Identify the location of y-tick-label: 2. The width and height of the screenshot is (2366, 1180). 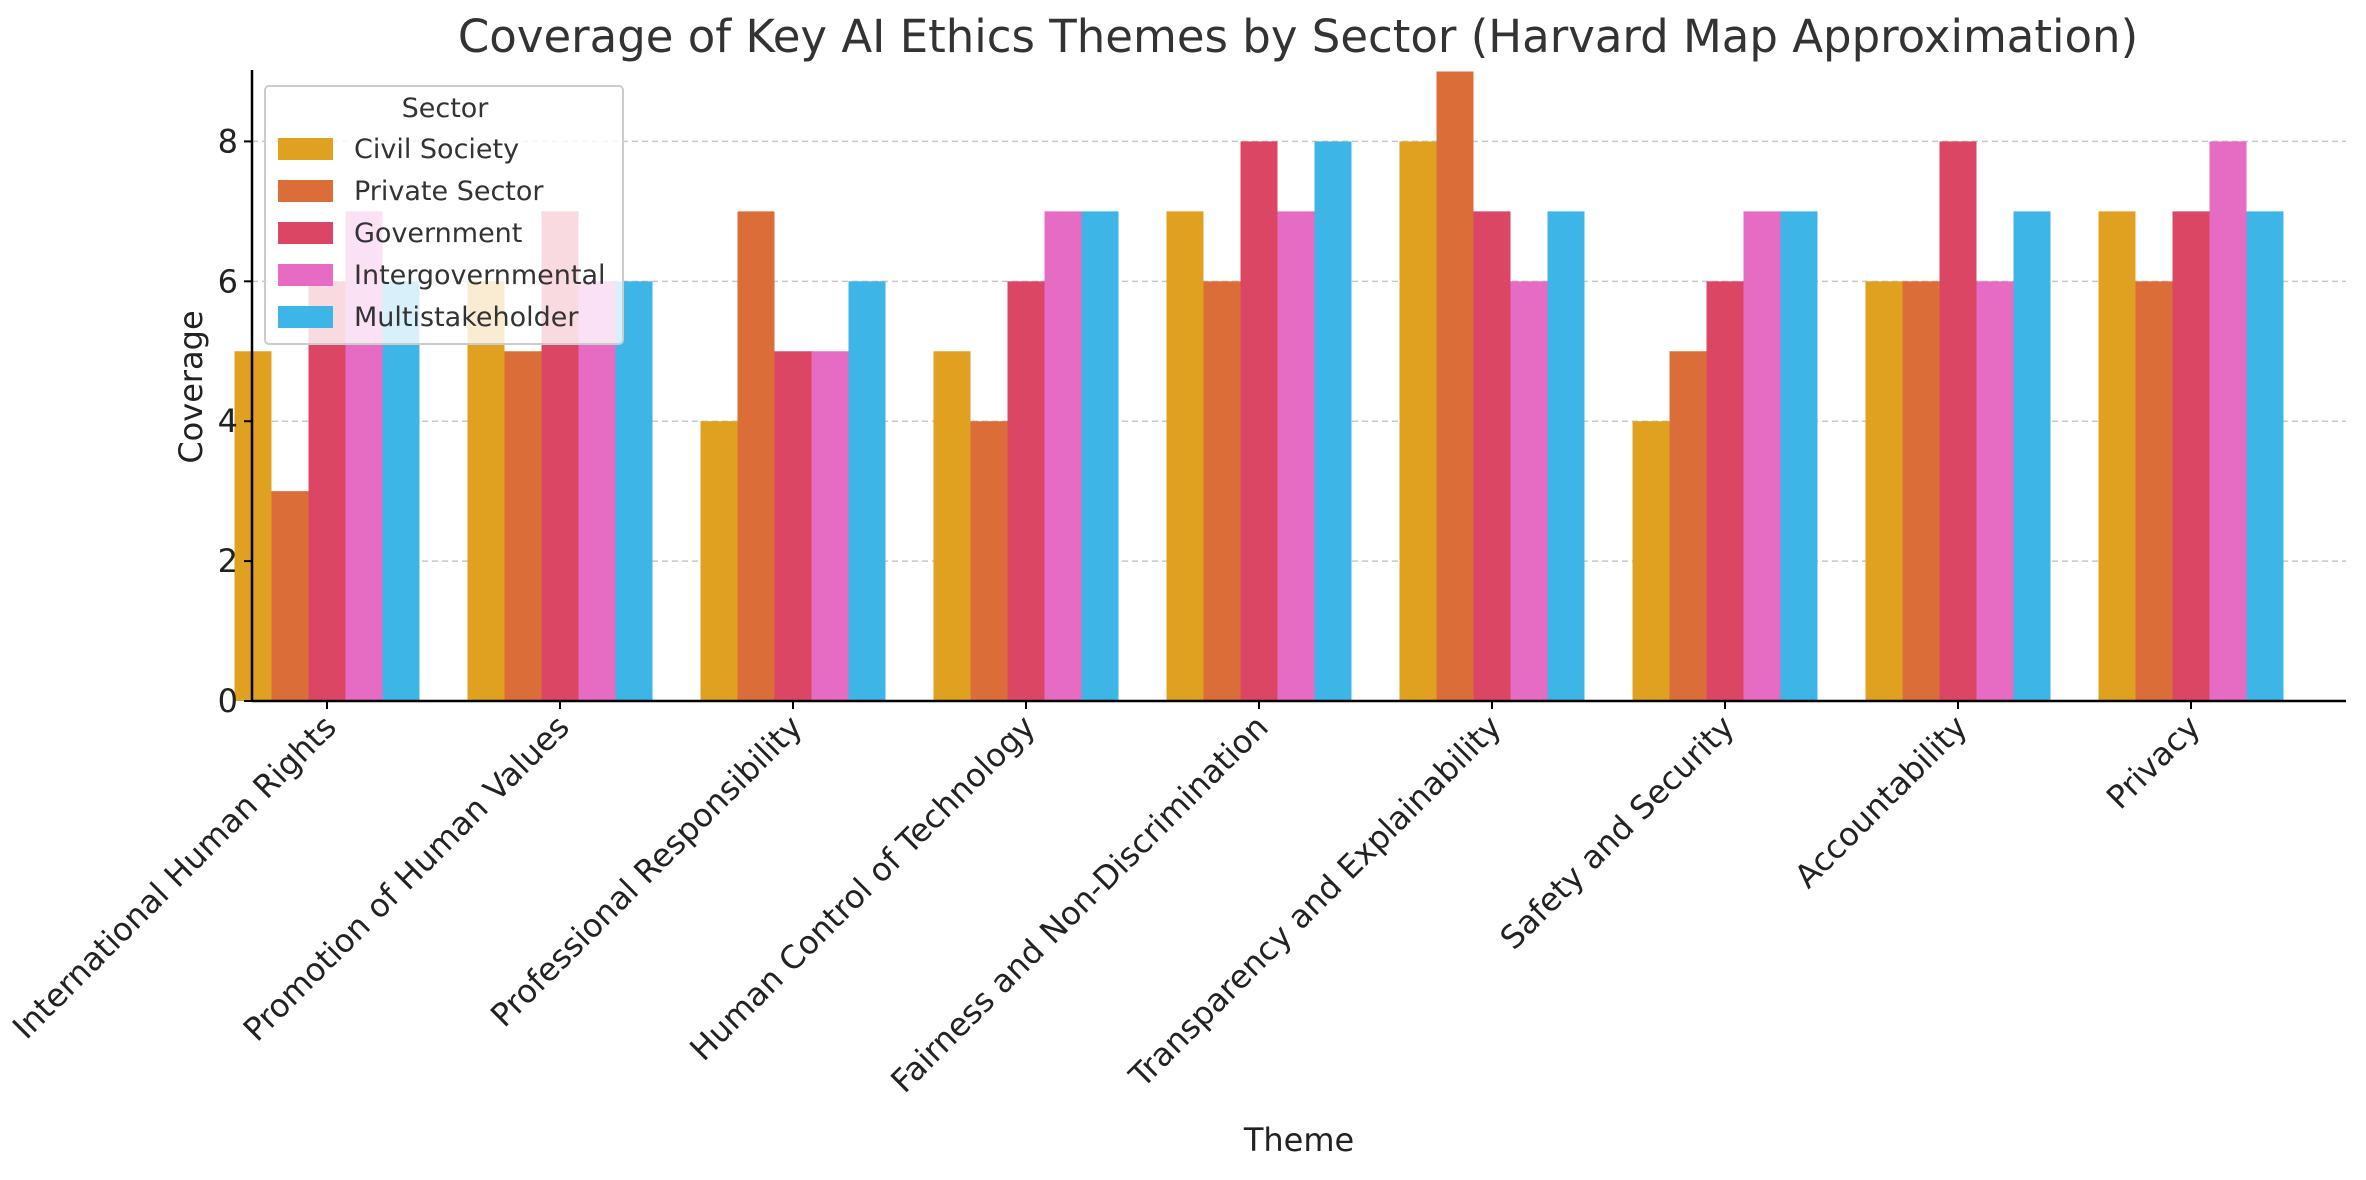
(228, 561).